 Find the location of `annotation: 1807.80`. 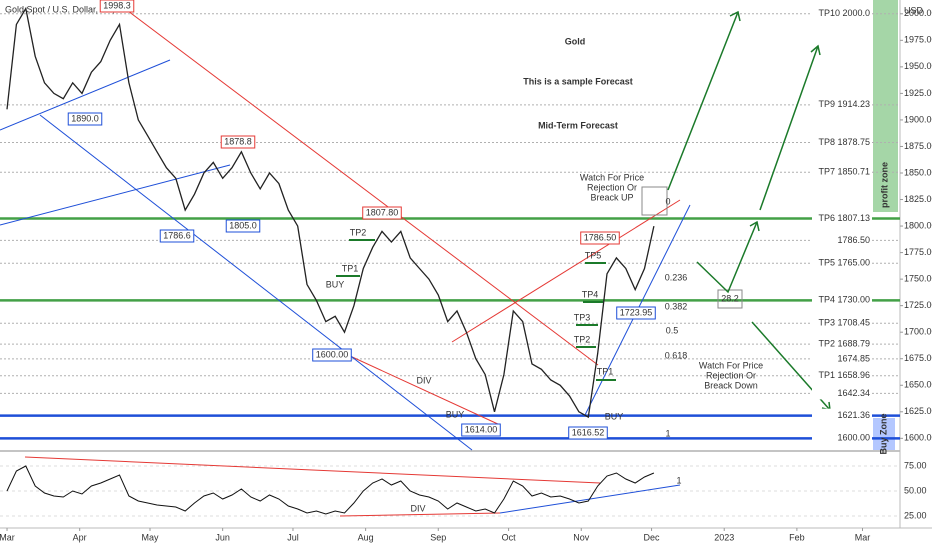

annotation: 1807.80 is located at coordinates (382, 212).